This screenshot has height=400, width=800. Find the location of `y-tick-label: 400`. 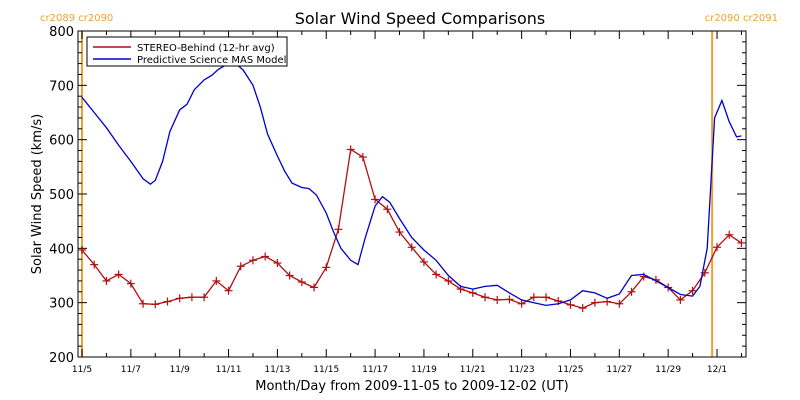

y-tick-label: 400 is located at coordinates (61, 249).